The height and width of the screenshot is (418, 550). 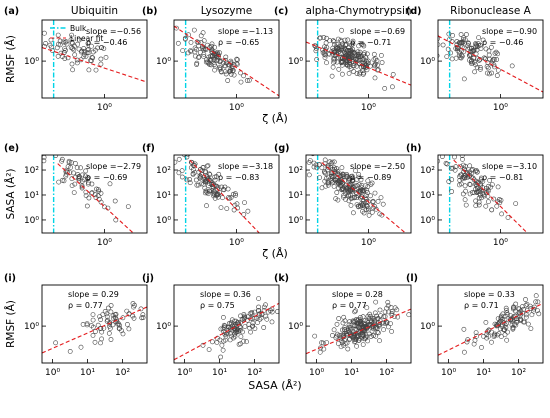 I want to click on legend-bulk-label: Bulk, so click(x=78, y=28).